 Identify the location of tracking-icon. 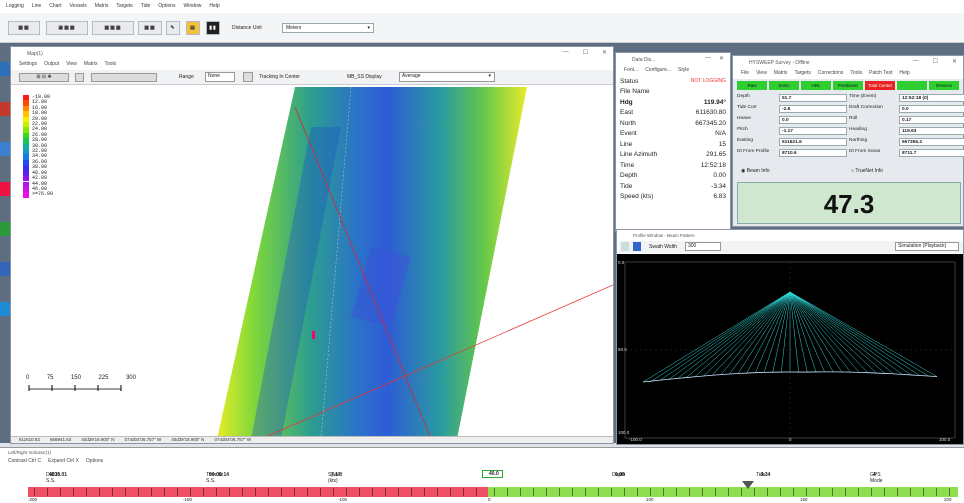
(248, 77).